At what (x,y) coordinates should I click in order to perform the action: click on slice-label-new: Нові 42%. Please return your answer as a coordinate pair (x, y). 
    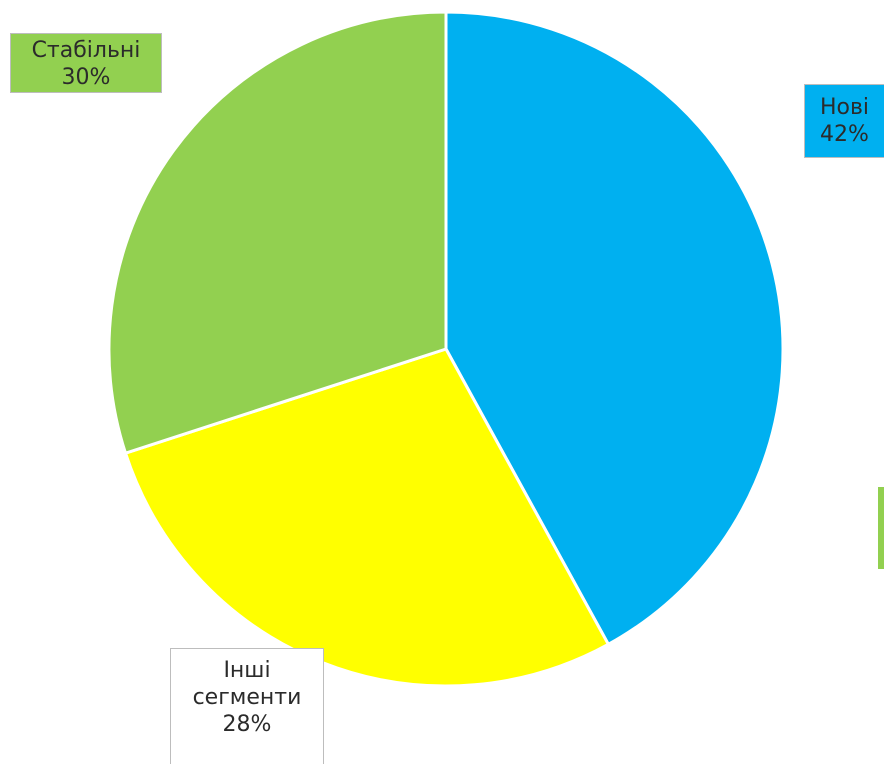
    Looking at the image, I should click on (844, 121).